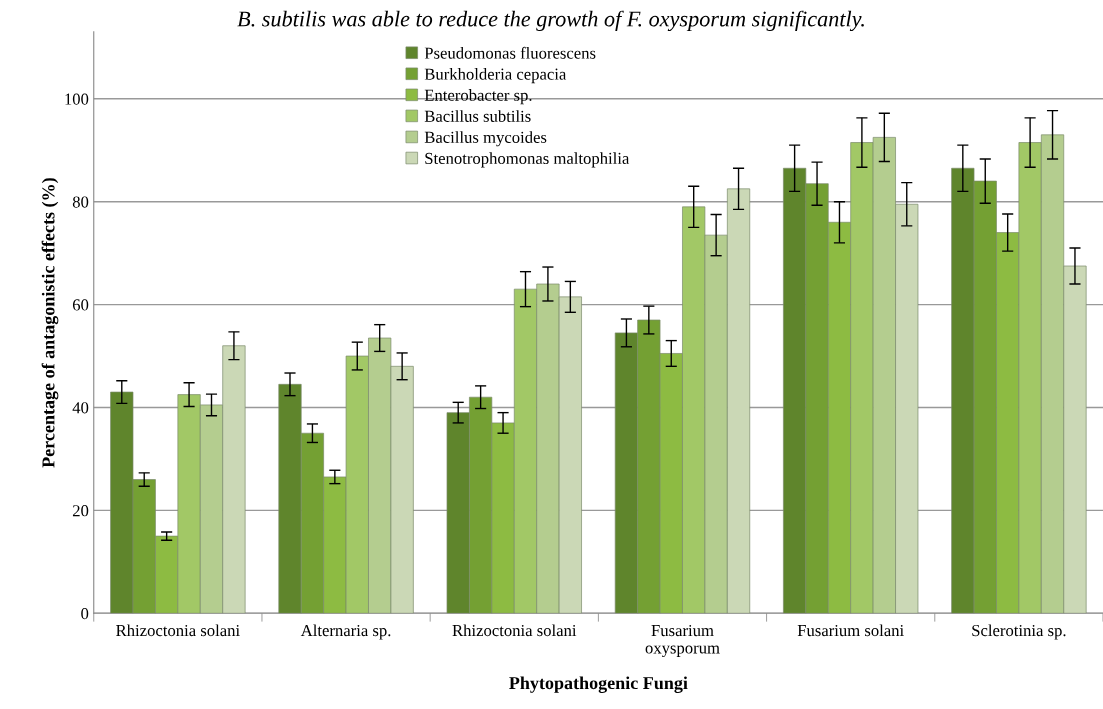 Image resolution: width=1103 pixels, height=709 pixels. What do you see at coordinates (598, 684) in the screenshot?
I see `x-axis-title: Phytopathogenic Fungi` at bounding box center [598, 684].